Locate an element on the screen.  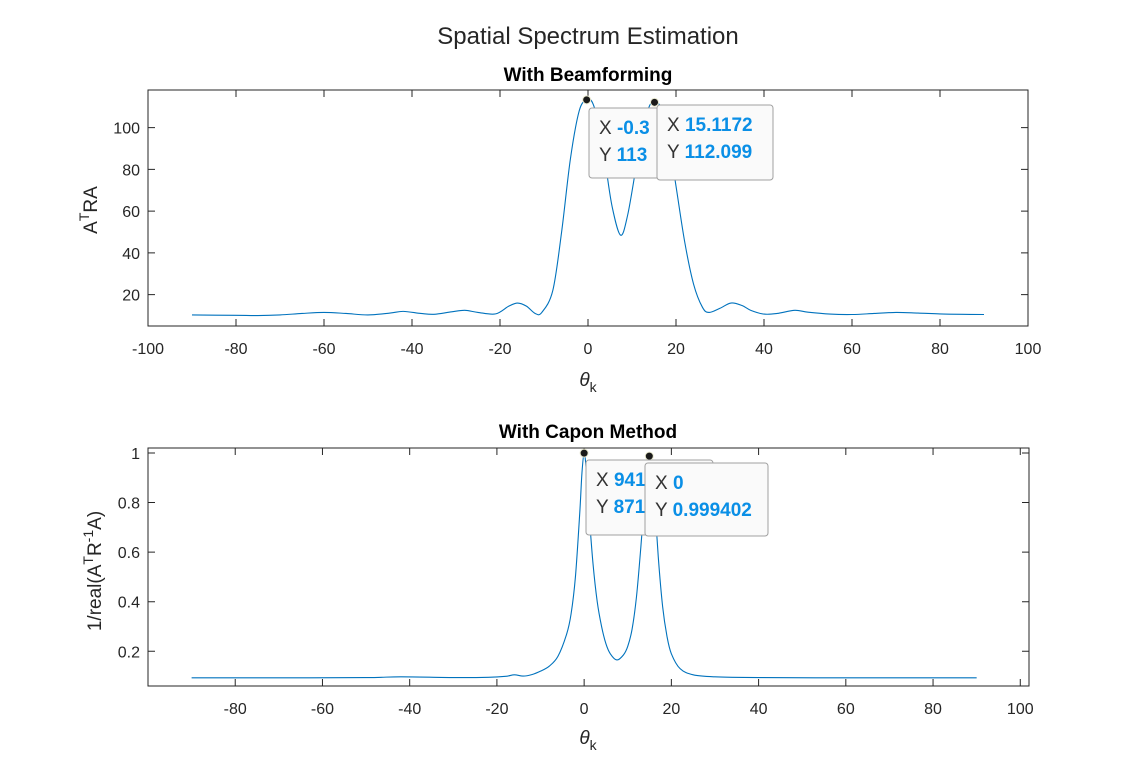
capon-ylabel-superscript-inv: -1 is located at coordinates (88, 536).